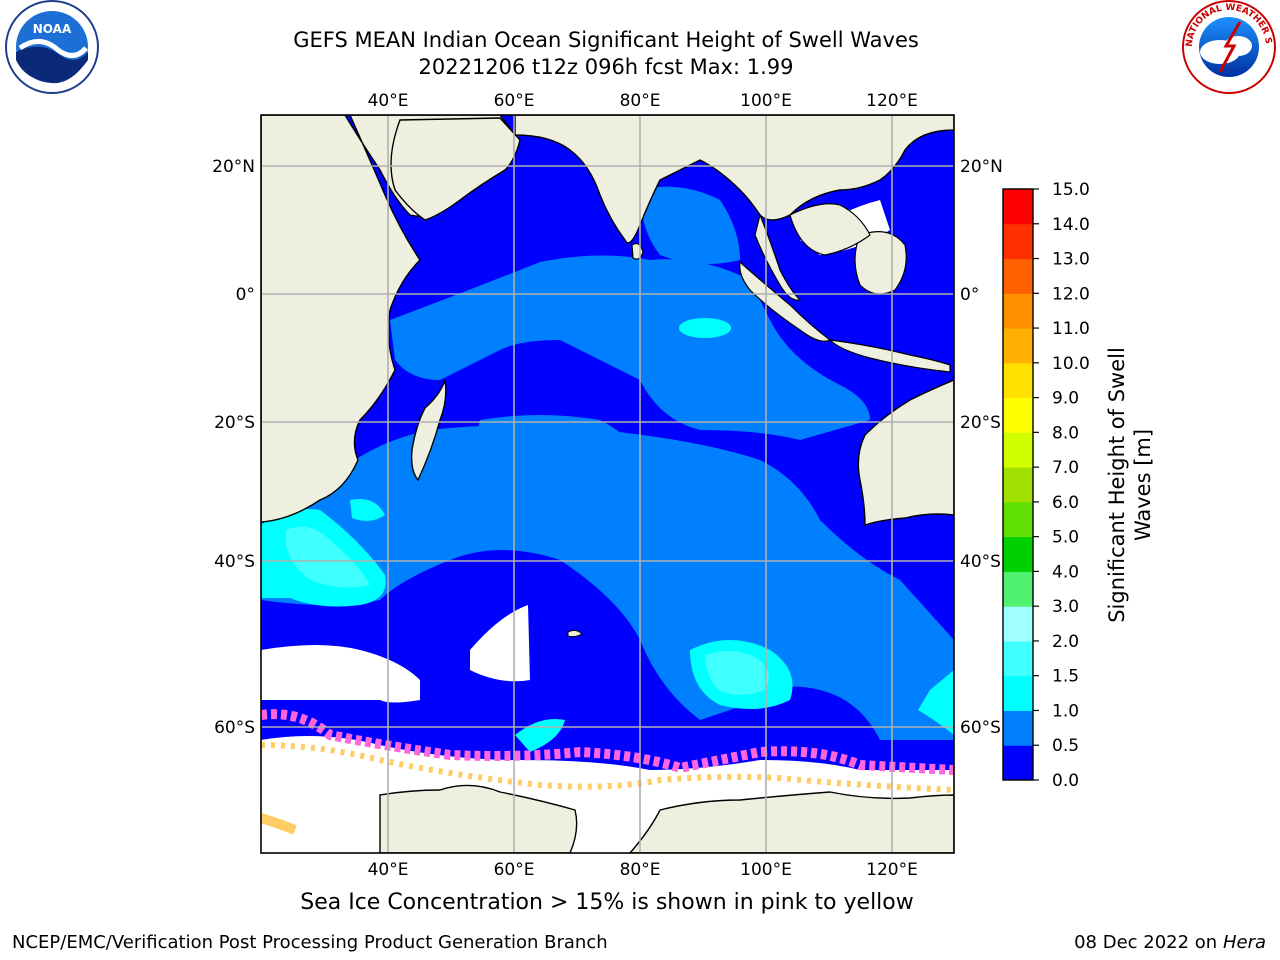 This screenshot has height=960, width=1280. I want to click on right-lat-label: 20°N, so click(981, 167).